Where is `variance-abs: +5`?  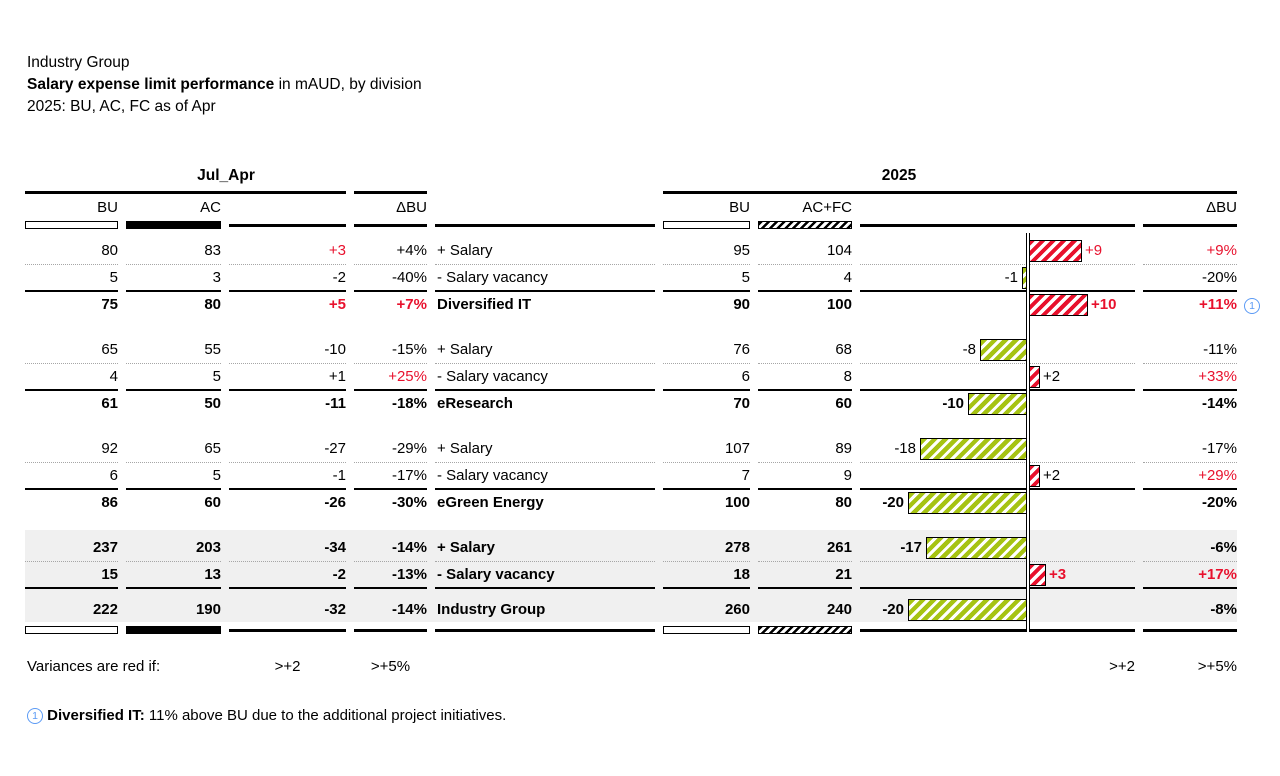
variance-abs: +5 is located at coordinates (337, 304).